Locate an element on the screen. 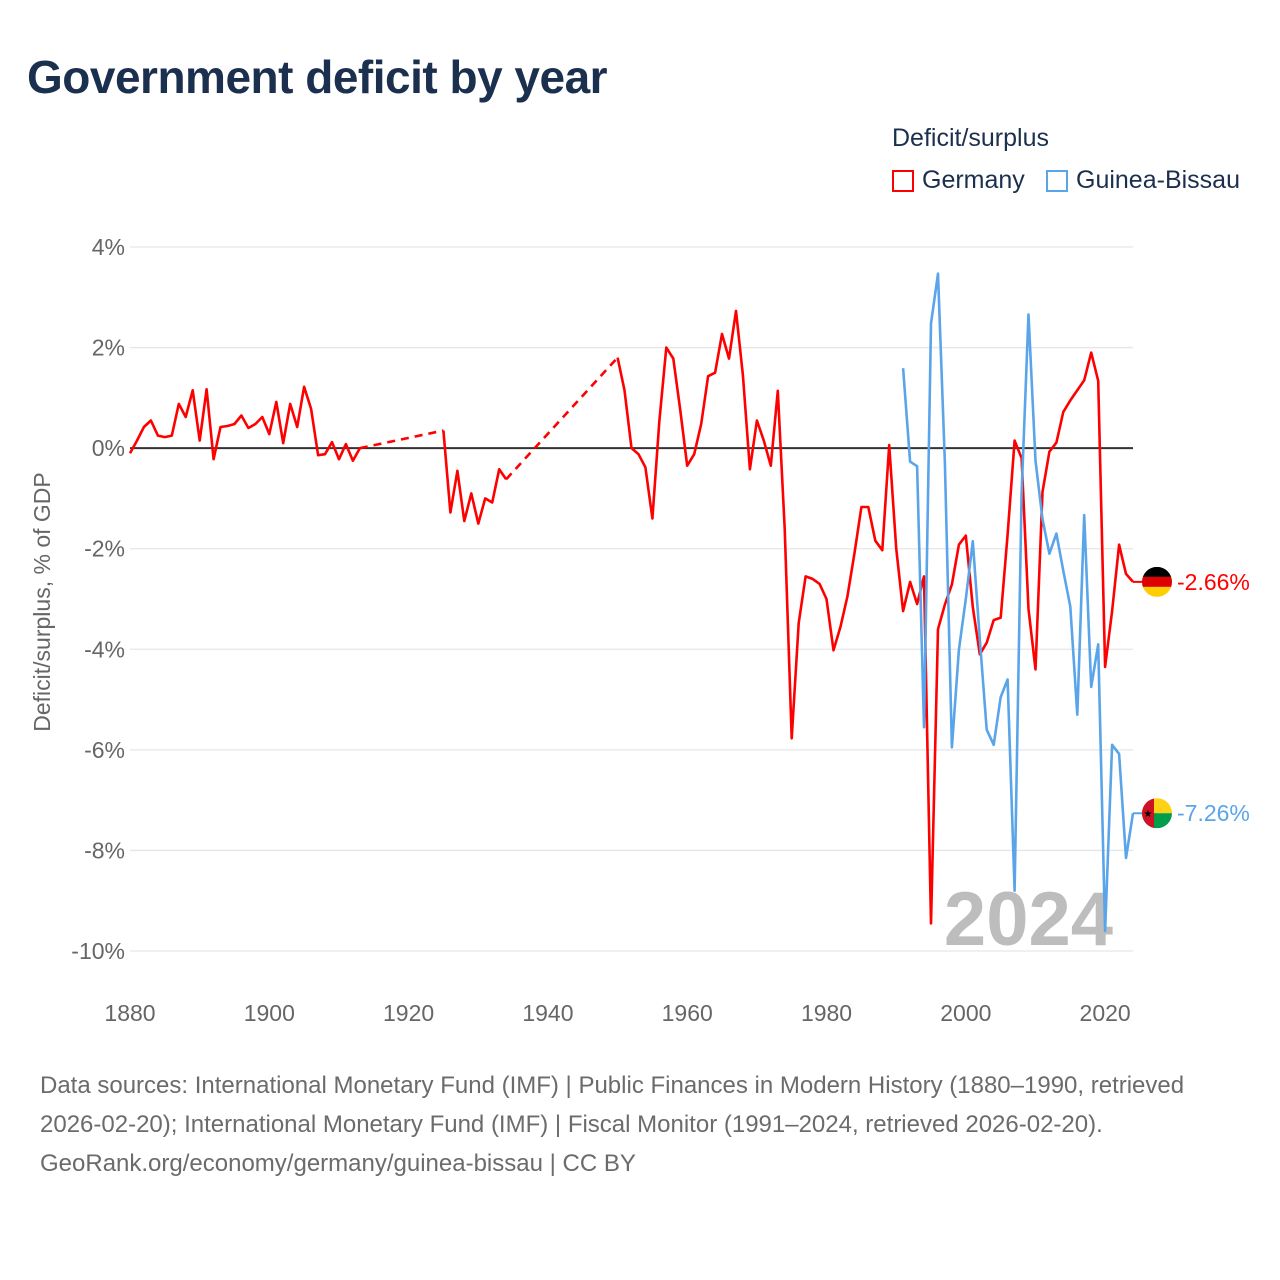 The height and width of the screenshot is (1280, 1280). y-tick-label: 0% is located at coordinates (108, 448).